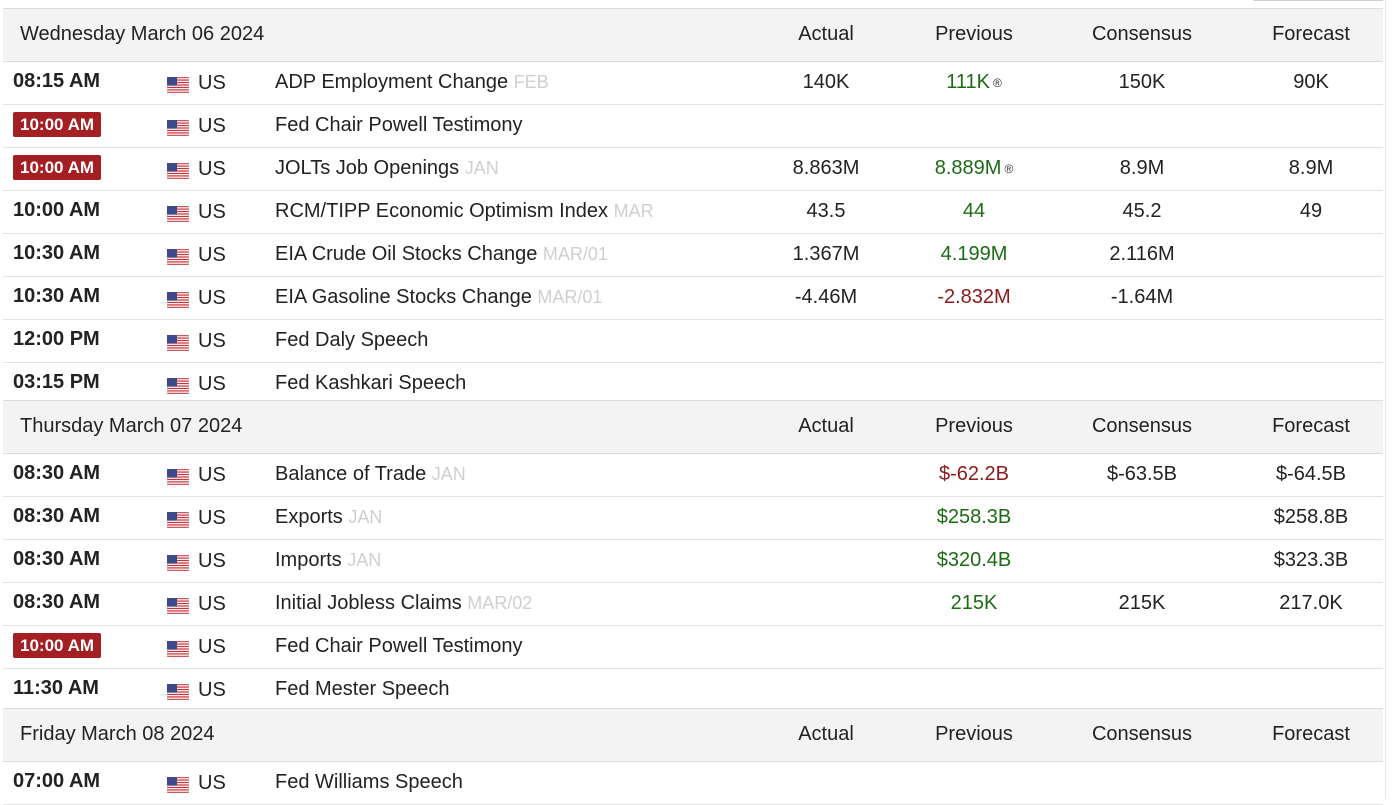  I want to click on previous-value-cell: 111K ®, so click(974, 82).